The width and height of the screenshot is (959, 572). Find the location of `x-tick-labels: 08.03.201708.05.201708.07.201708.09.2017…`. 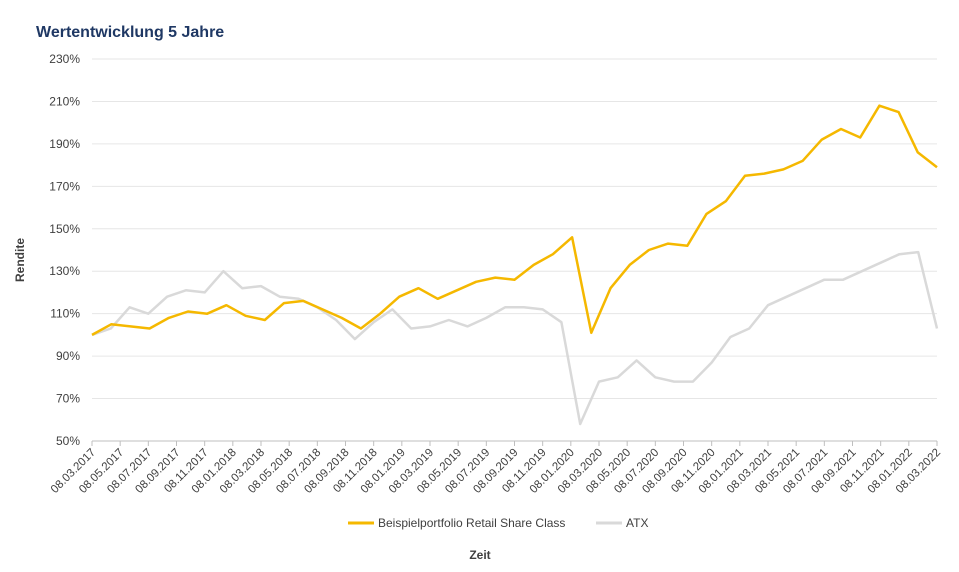

x-tick-labels: 08.03.201708.05.201708.07.201708.09.2017… is located at coordinates (496, 468).